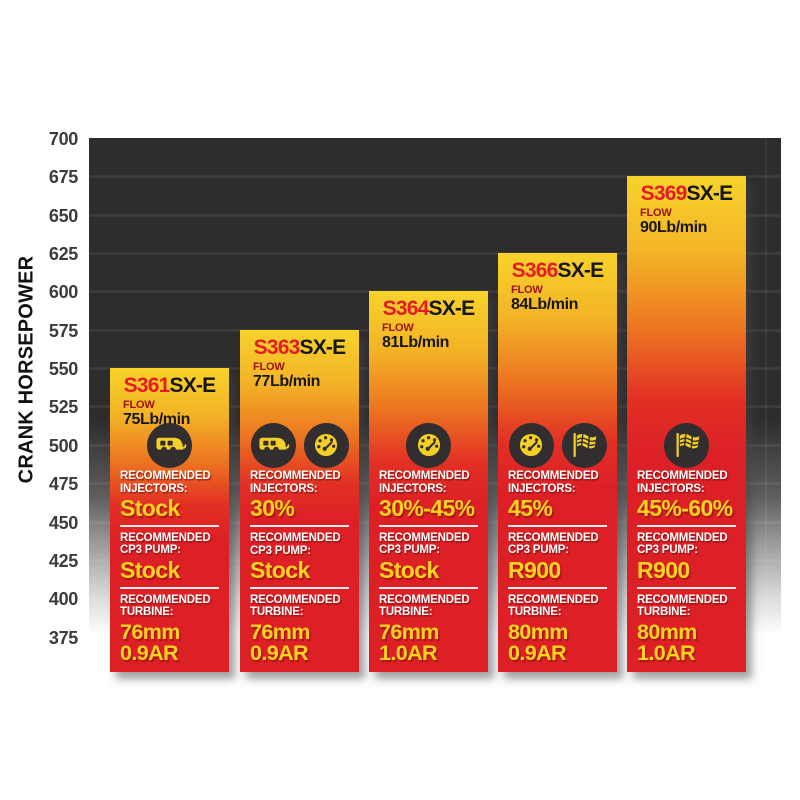  I want to click on y-tick-label: 550, so click(63, 369).